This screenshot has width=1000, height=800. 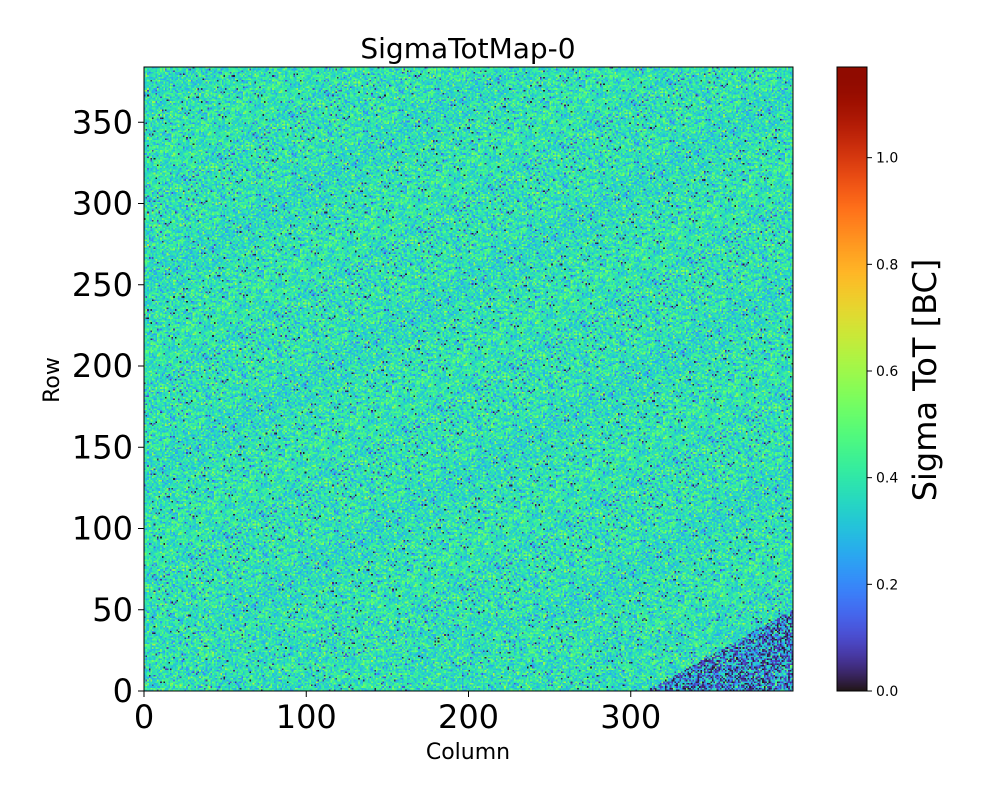 I want to click on y-axis-label: Row, so click(x=52, y=380).